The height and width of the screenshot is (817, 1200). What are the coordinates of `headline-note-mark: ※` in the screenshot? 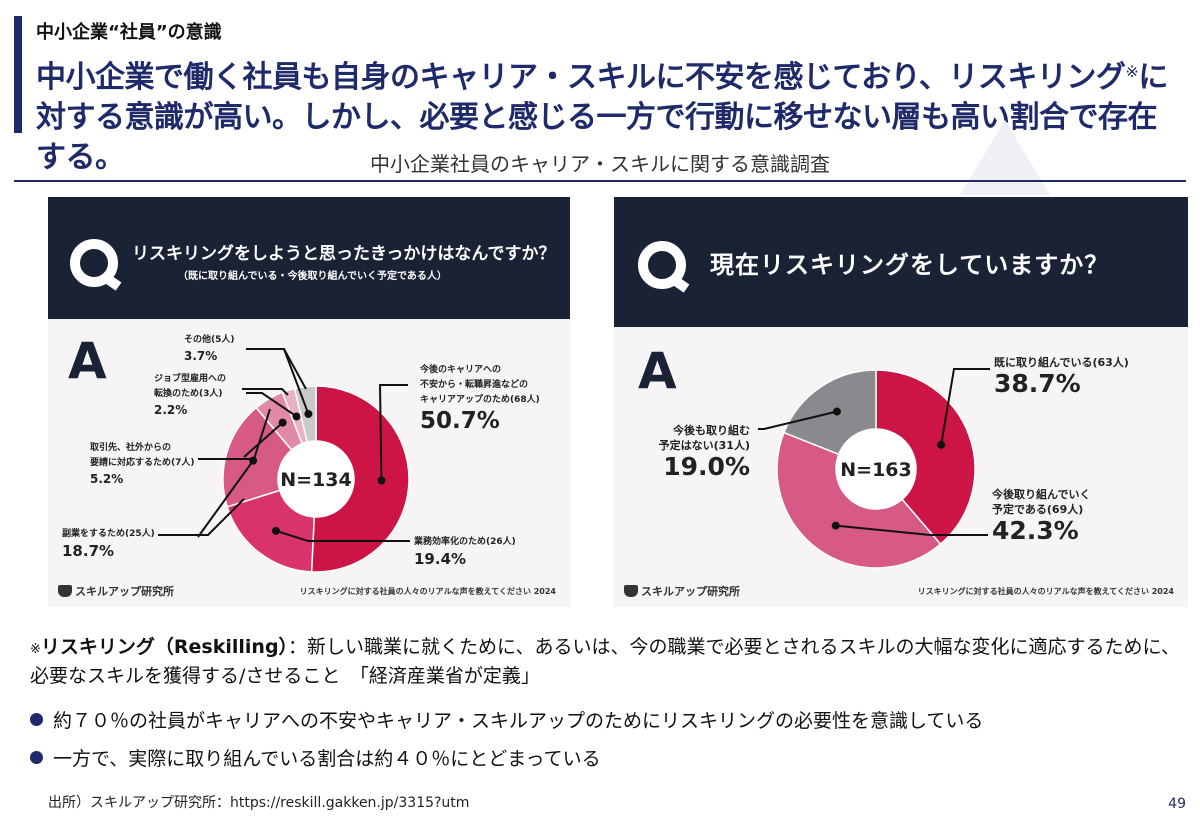 It's located at (1132, 71).